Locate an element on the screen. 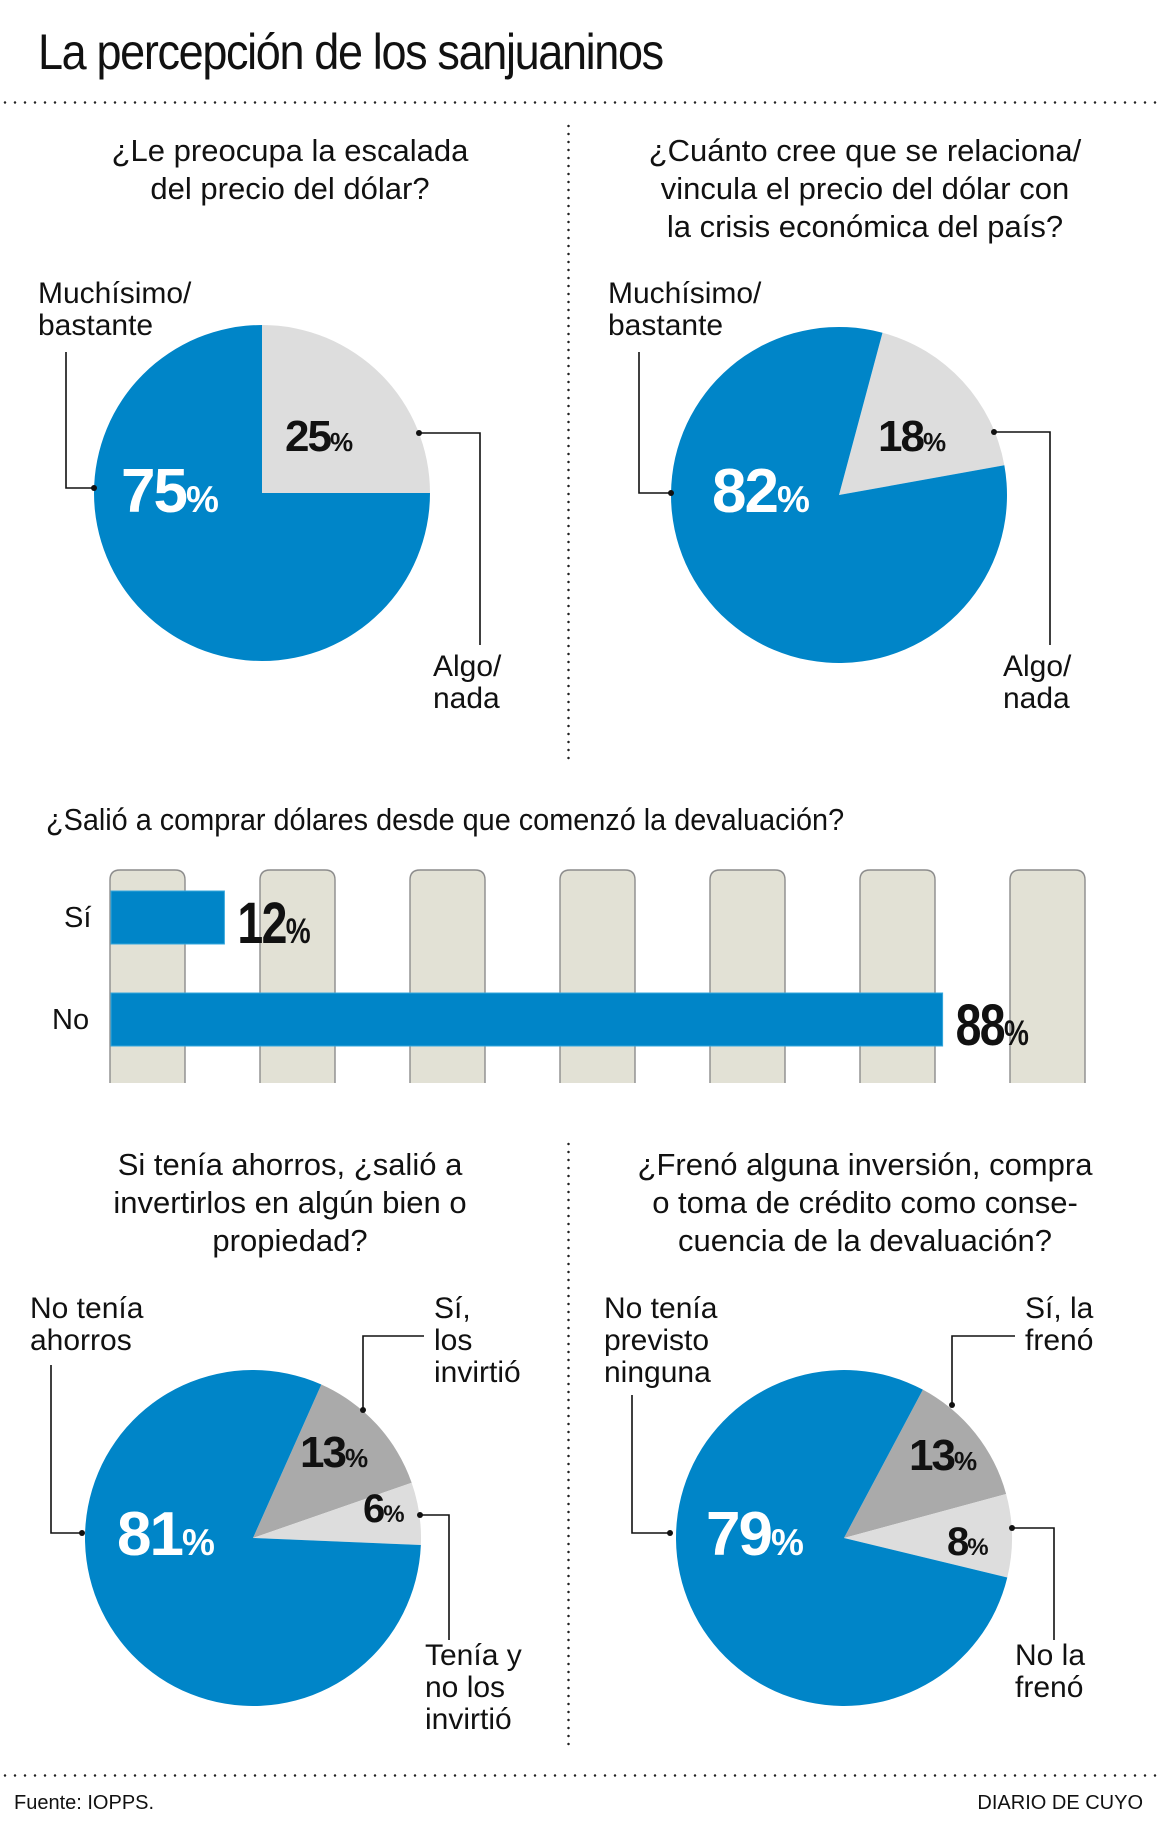 The image size is (1157, 1831). pie3-label-no-tenia: No tenía ahorros is located at coordinates (86, 1325).